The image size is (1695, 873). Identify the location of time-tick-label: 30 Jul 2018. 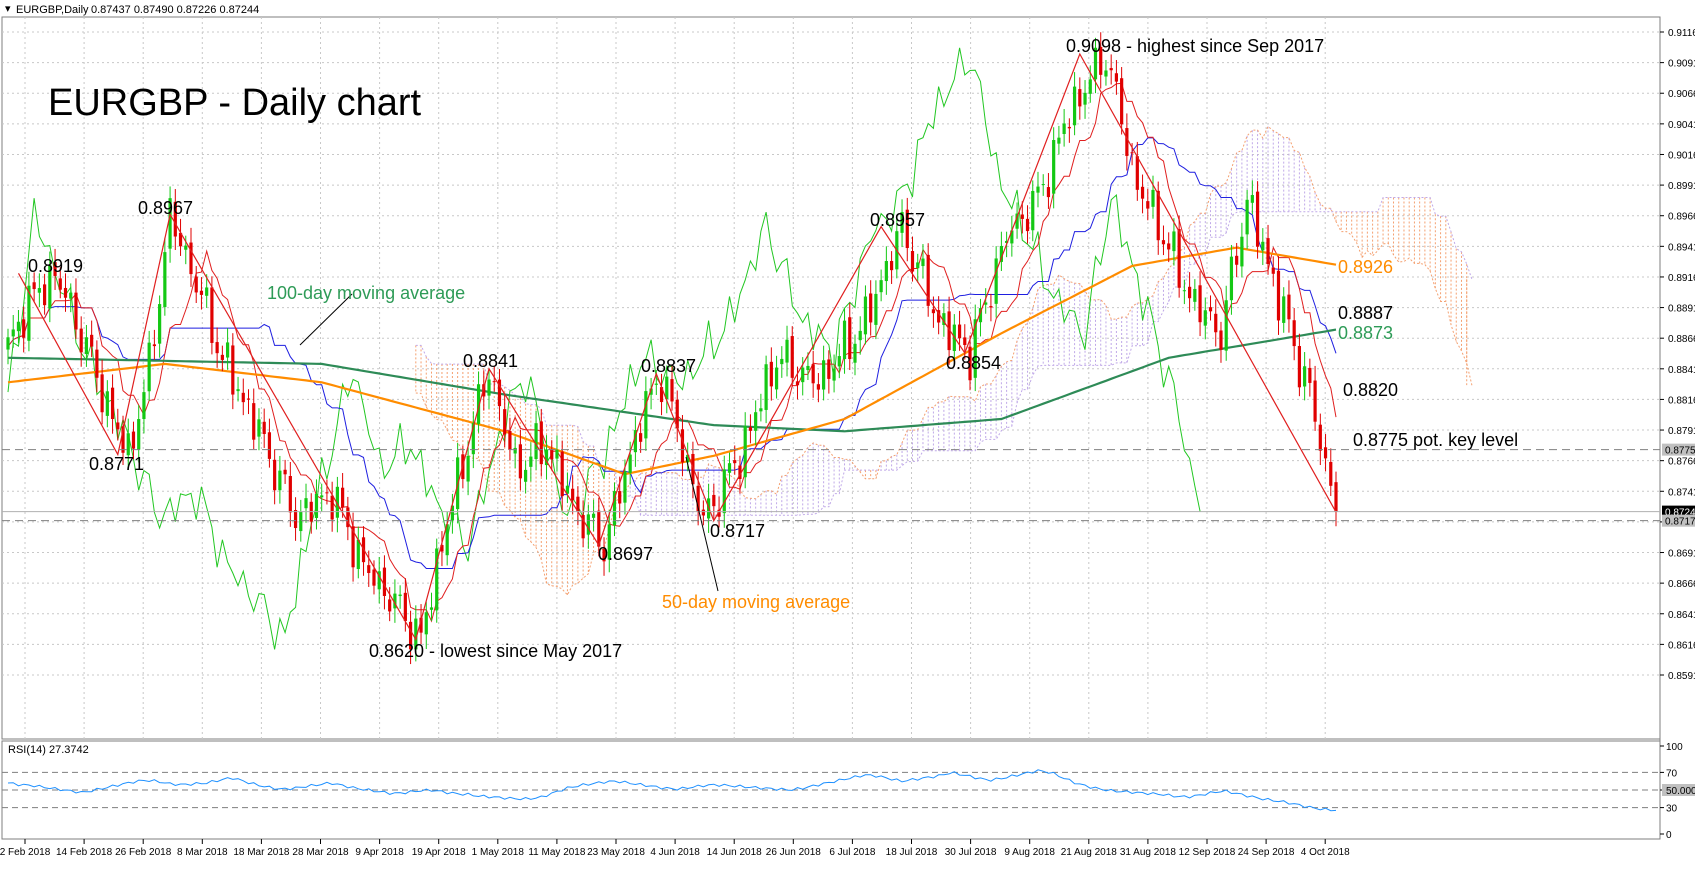
(971, 852).